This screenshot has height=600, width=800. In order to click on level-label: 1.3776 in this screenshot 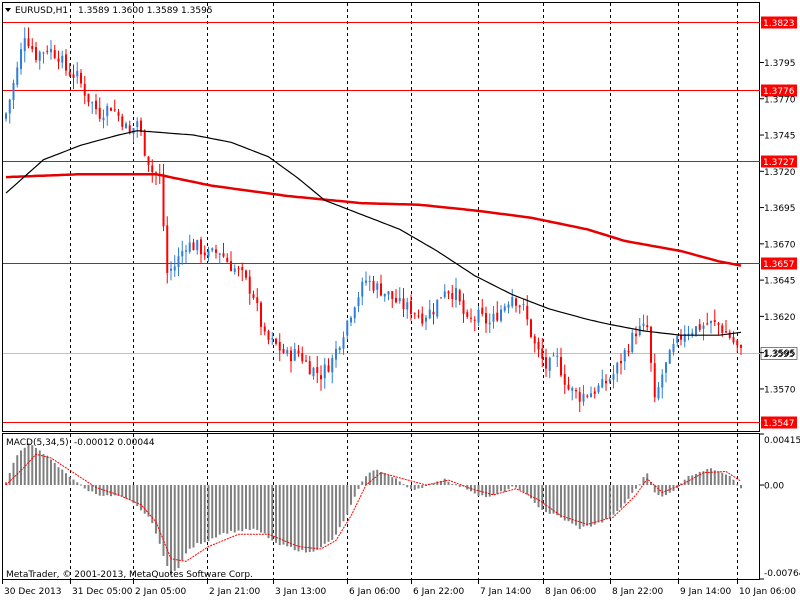, I will do `click(779, 92)`.